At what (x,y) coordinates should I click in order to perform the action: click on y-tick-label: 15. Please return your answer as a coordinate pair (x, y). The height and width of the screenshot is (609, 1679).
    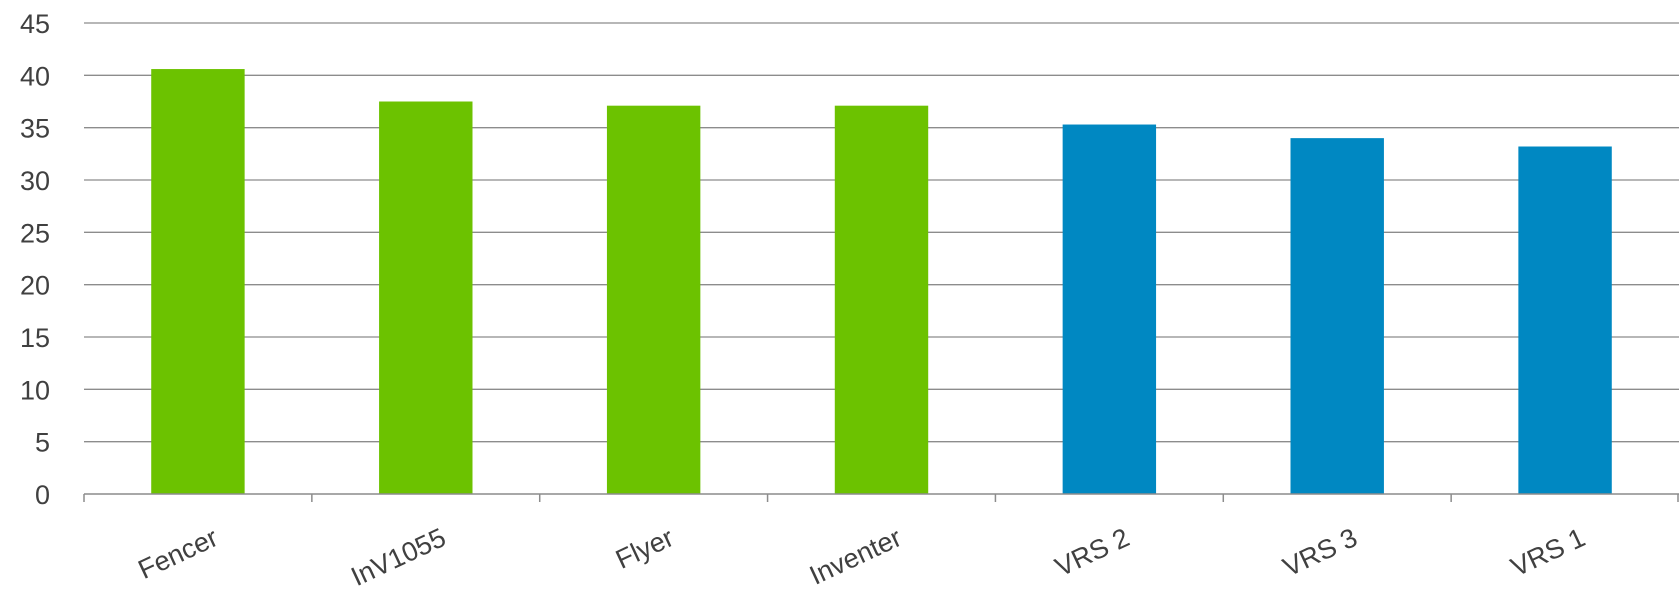
    Looking at the image, I should click on (35, 338).